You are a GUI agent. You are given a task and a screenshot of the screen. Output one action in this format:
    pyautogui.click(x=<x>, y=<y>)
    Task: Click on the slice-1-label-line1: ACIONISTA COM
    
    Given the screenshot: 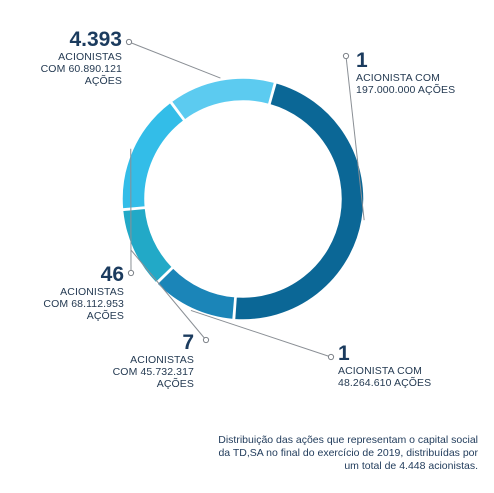 What is the action you would take?
    pyautogui.click(x=398, y=78)
    